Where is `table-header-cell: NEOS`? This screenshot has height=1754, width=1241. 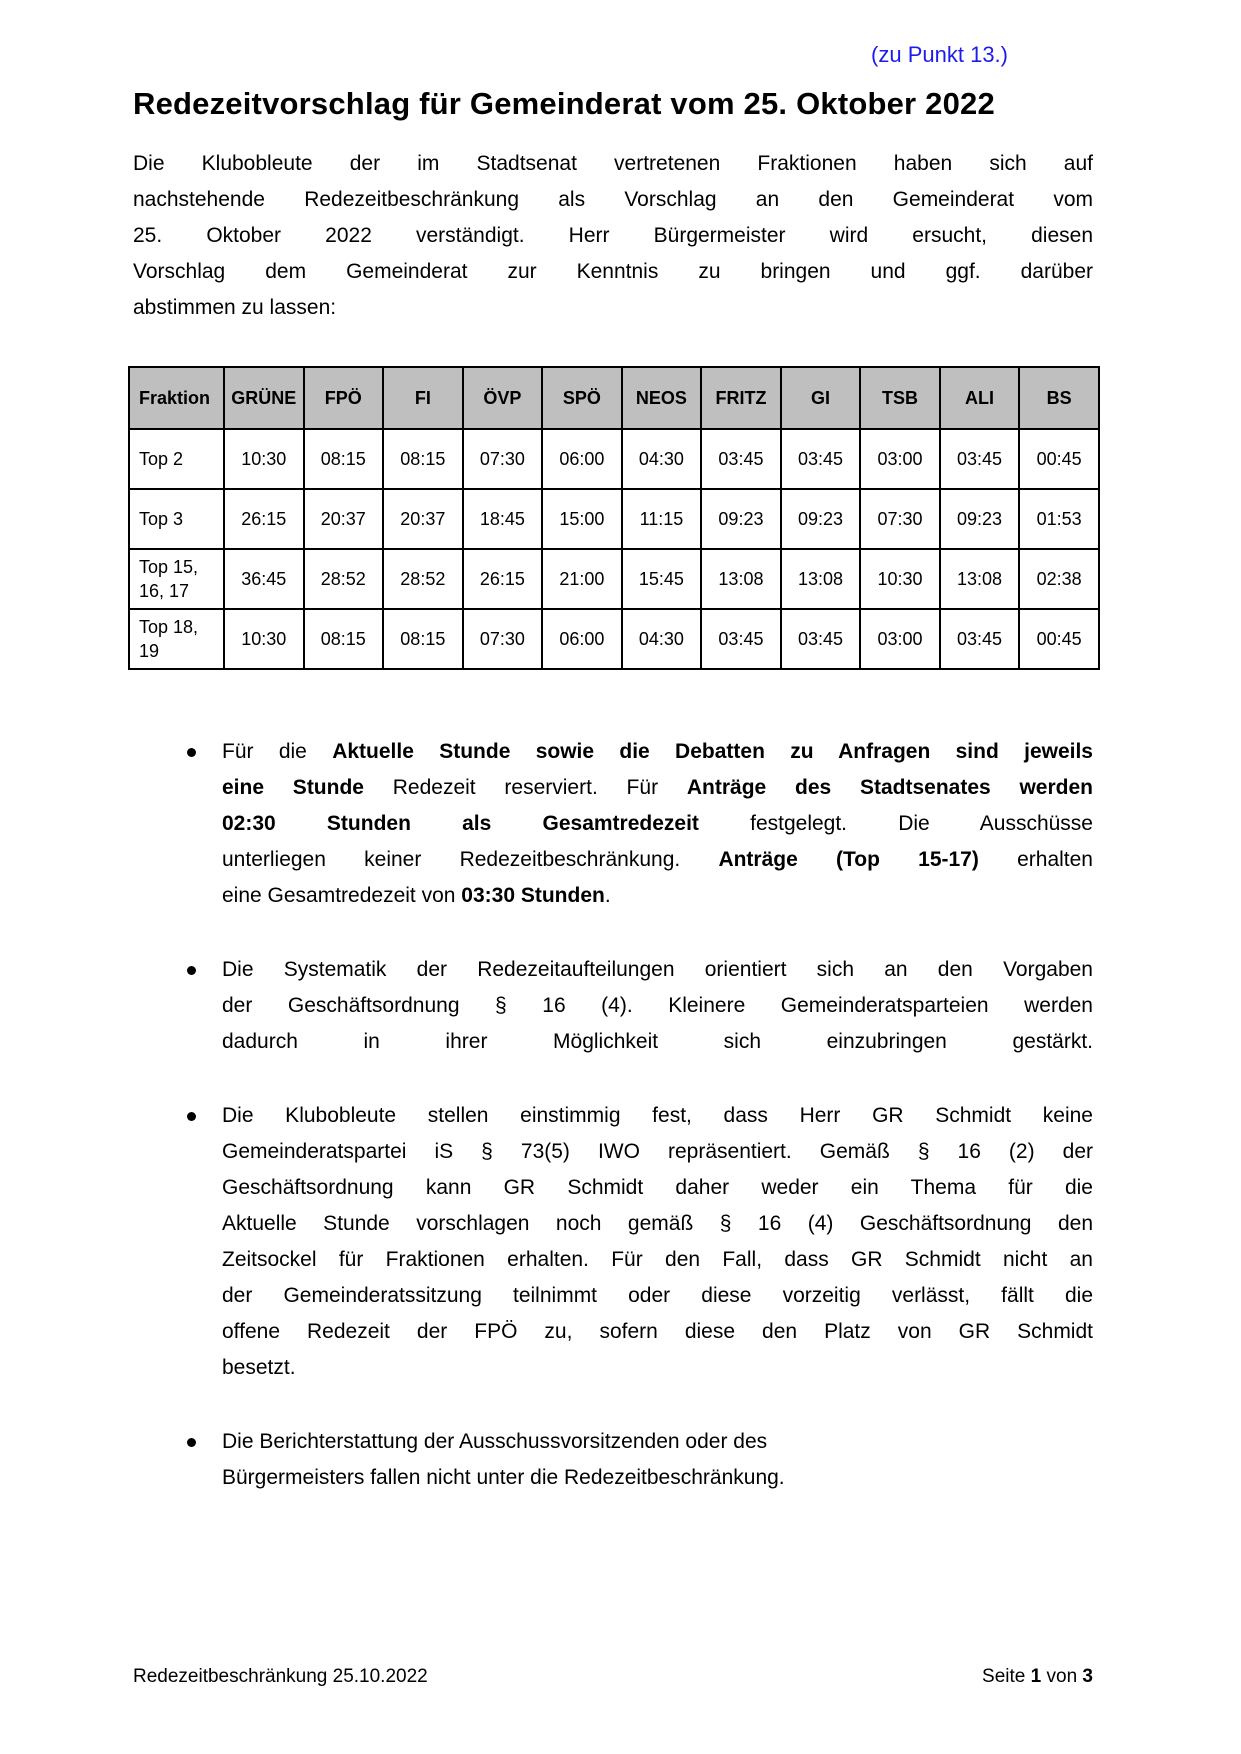
table-header-cell: NEOS is located at coordinates (661, 398).